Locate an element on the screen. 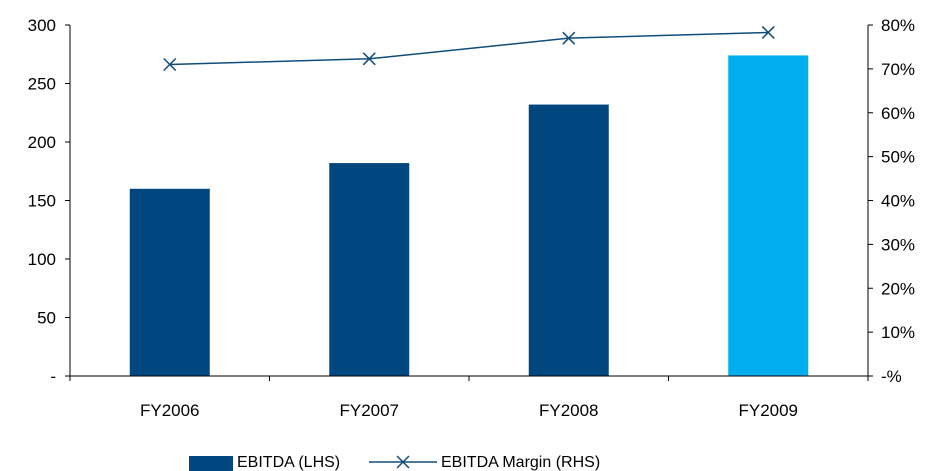 This screenshot has height=471, width=933. right-tick-label: 60% is located at coordinates (898, 113).